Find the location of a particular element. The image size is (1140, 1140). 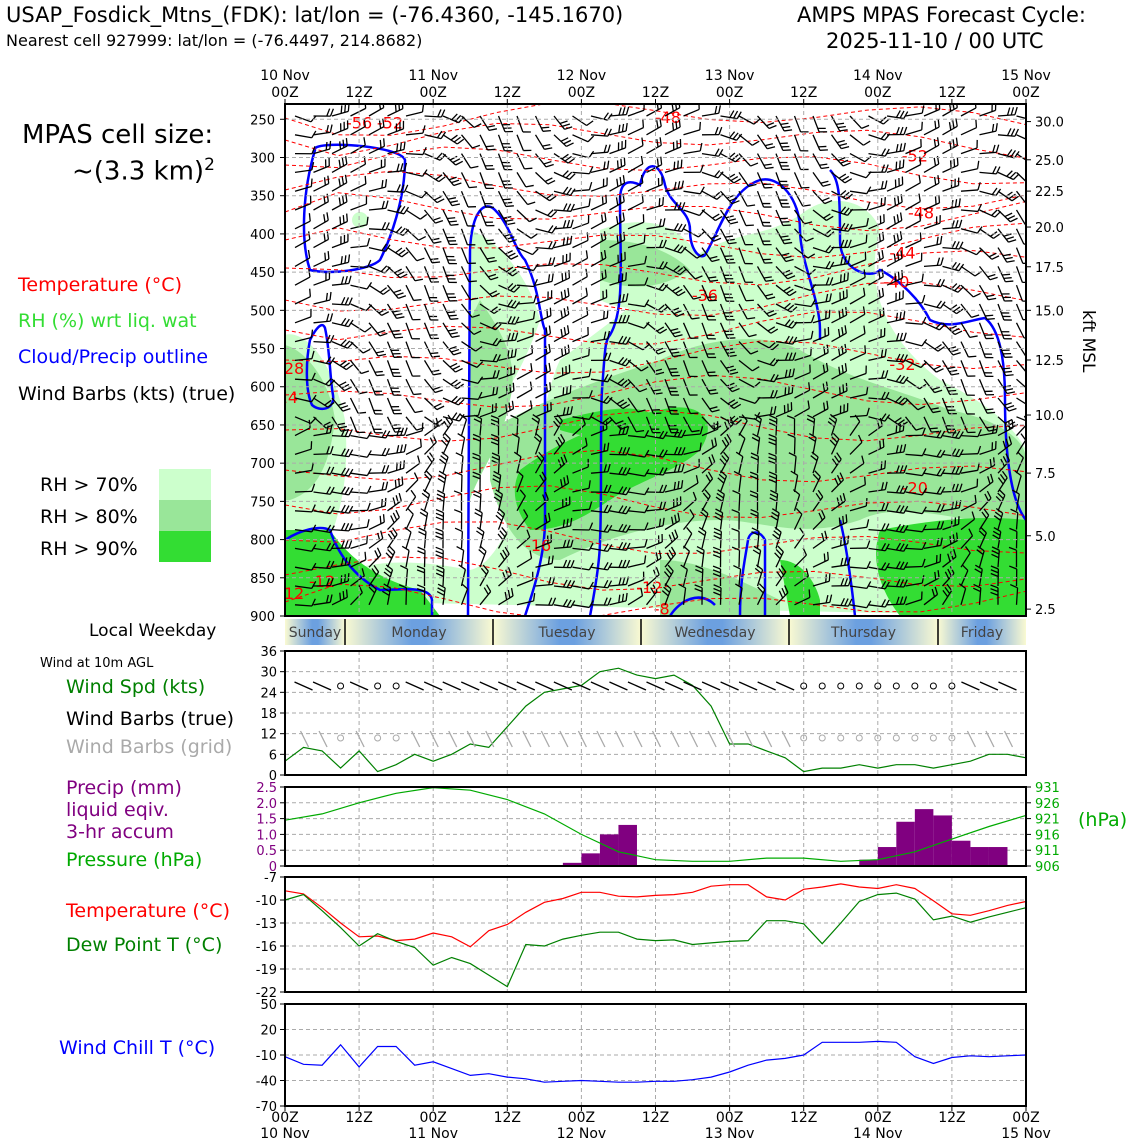

weekday-cell is located at coordinates (315, 632).